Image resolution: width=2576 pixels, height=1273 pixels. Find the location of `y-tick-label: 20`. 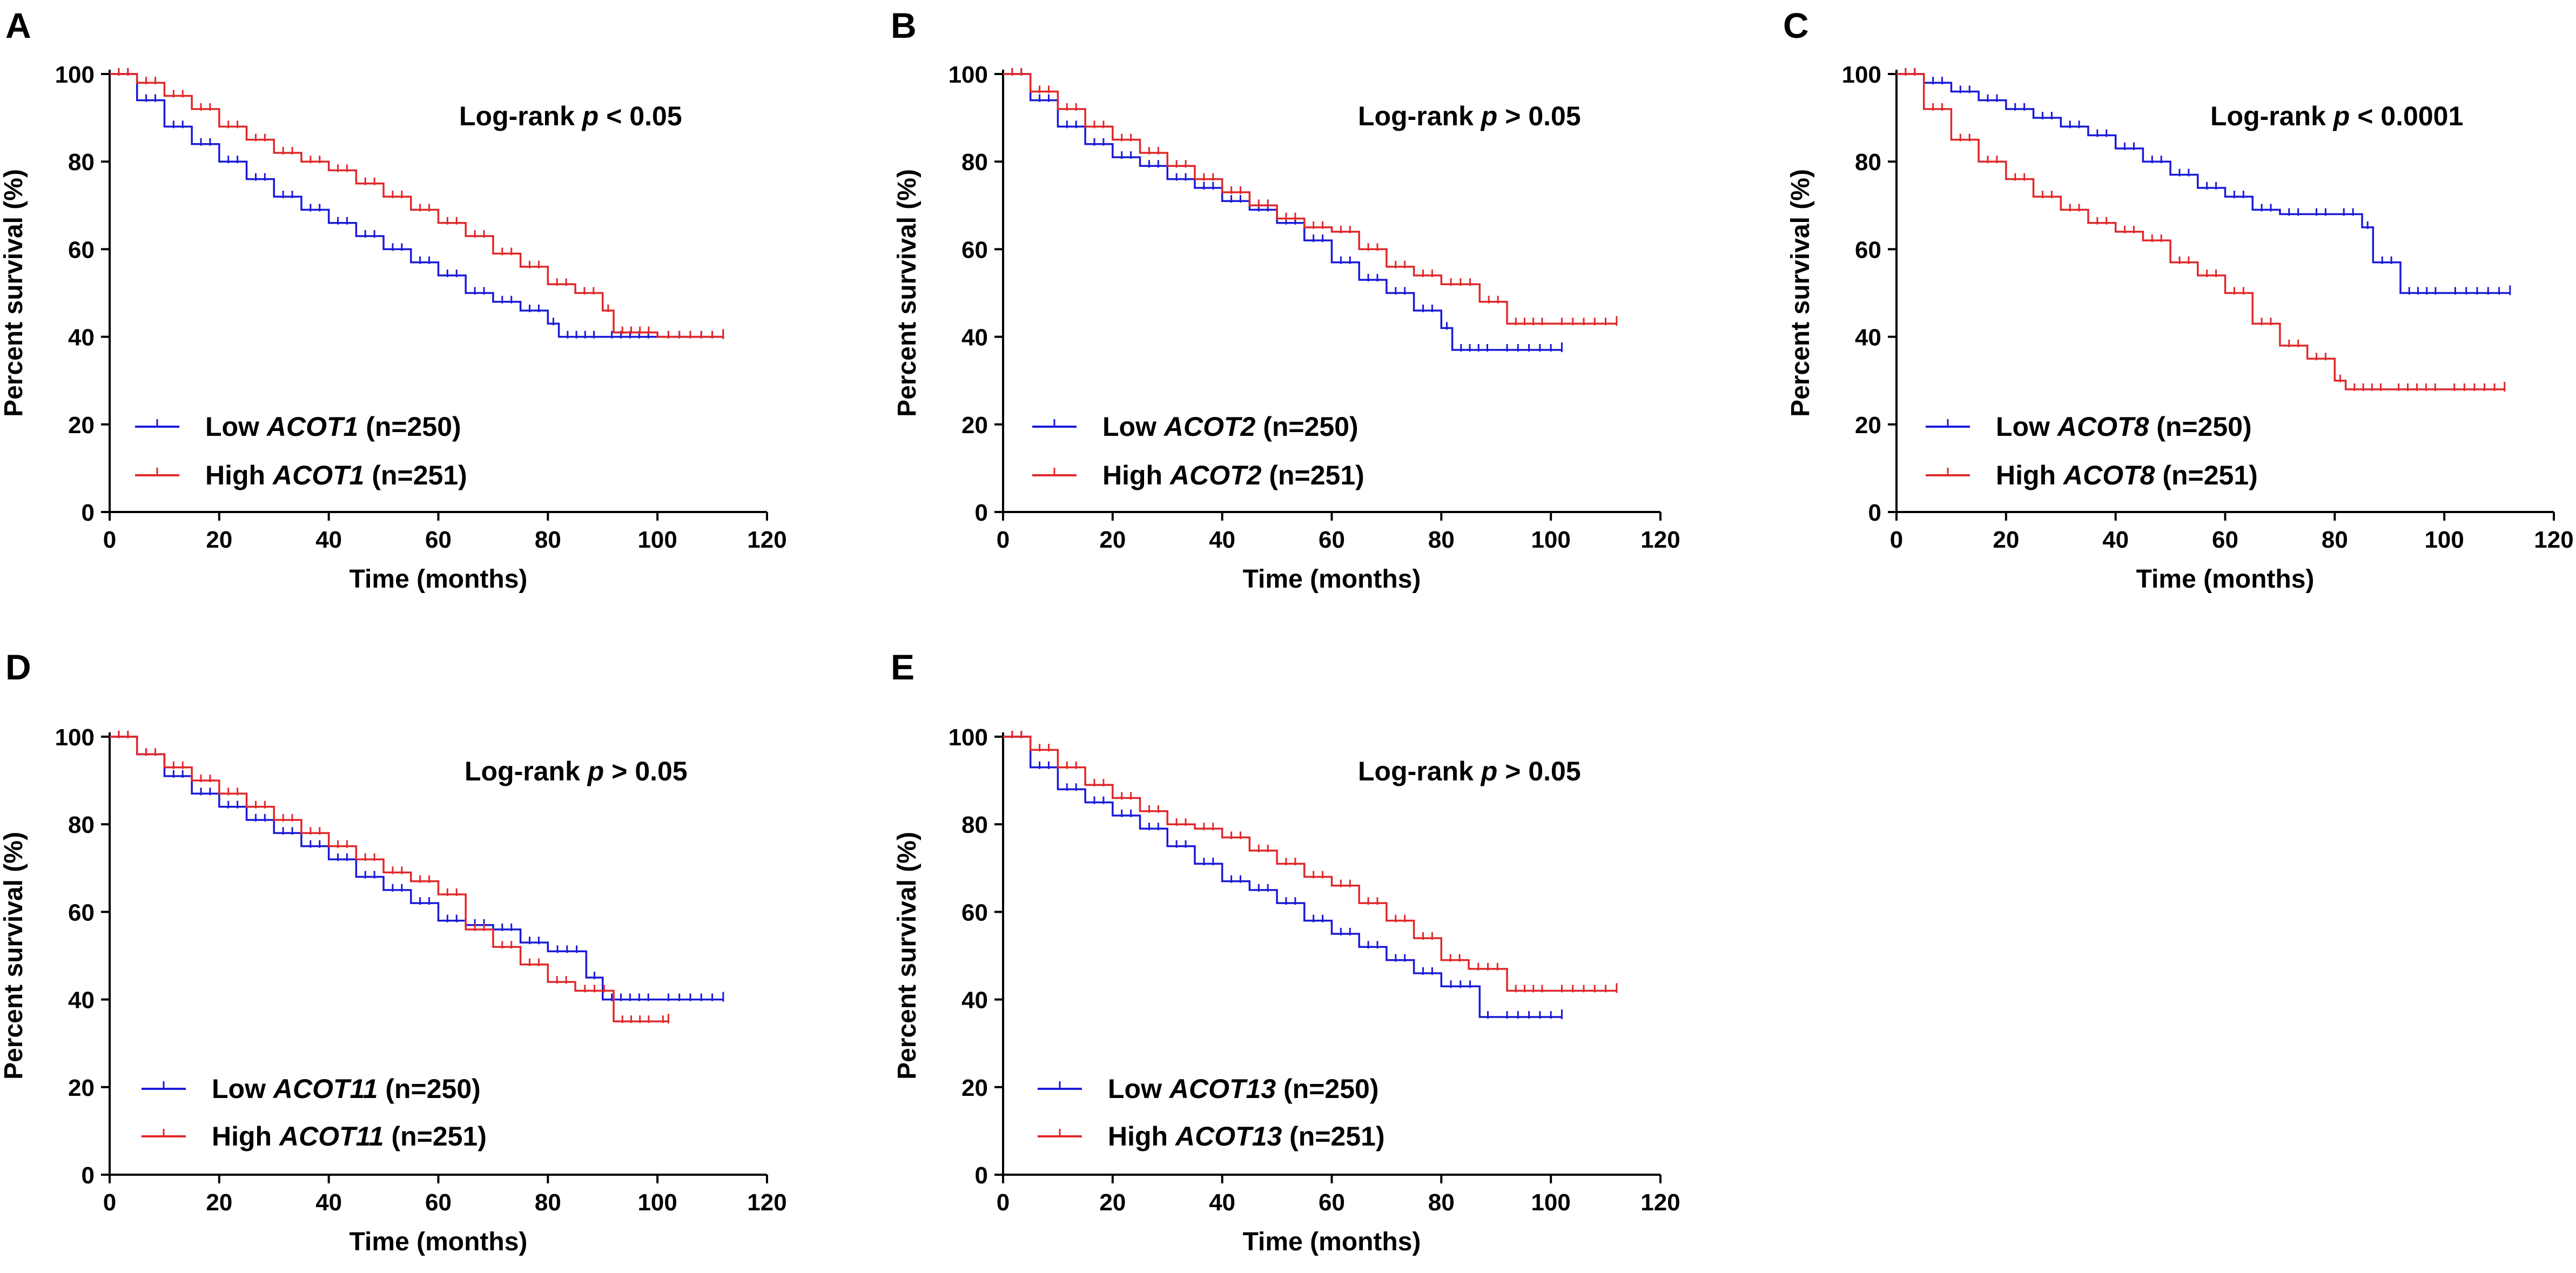

y-tick-label: 20 is located at coordinates (974, 1088).